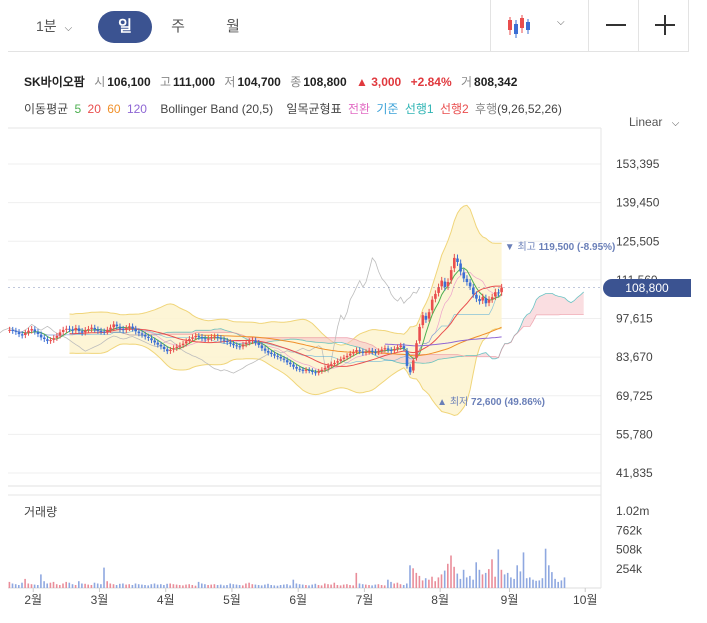  Describe the element at coordinates (638, 241) in the screenshot. I see `y-tick-label: 125,505` at that location.